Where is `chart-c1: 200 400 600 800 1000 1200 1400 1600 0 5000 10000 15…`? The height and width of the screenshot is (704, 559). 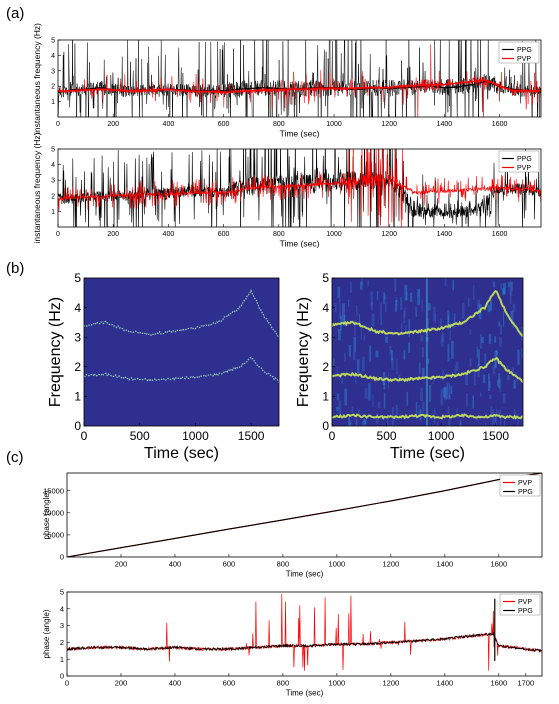 chart-c1: 200 400 600 800 1000 1200 1400 1600 0 5000 10000 15… is located at coordinates (292, 525).